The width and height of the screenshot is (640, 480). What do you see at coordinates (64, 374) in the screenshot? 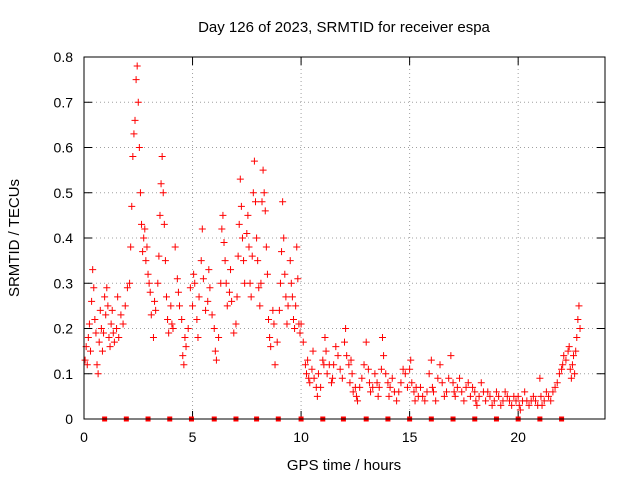
I see `y-tick-label: 0.1` at bounding box center [64, 374].